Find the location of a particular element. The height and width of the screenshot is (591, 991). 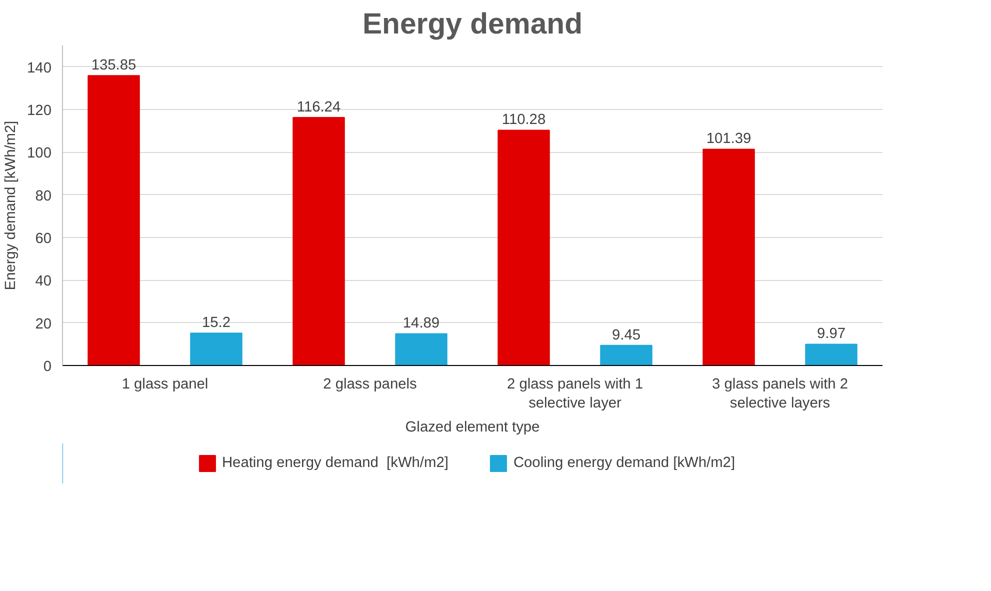

chart-title: Energy demand is located at coordinates (472, 24).